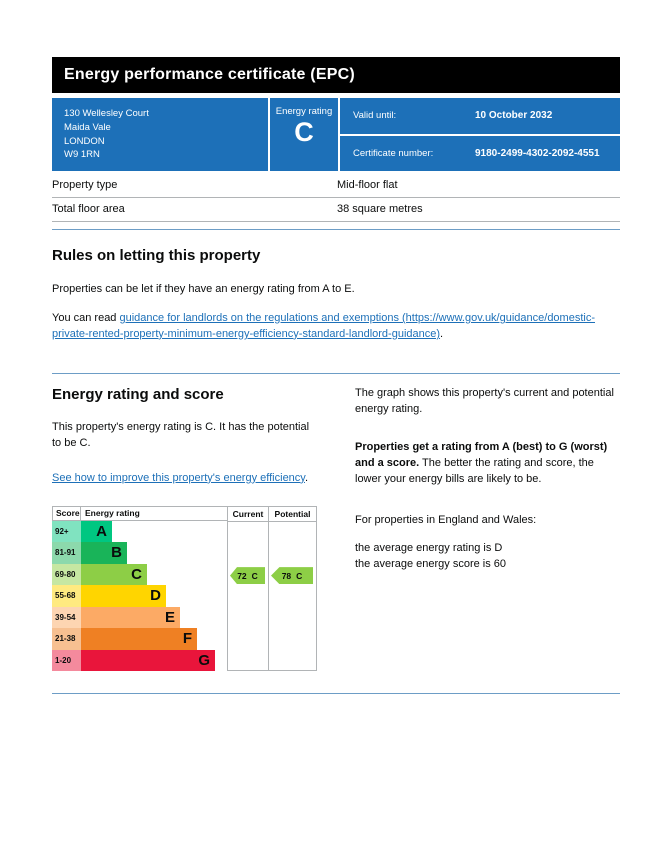 The width and height of the screenshot is (670, 865). I want to click on score-range: 1-20, so click(66, 660).